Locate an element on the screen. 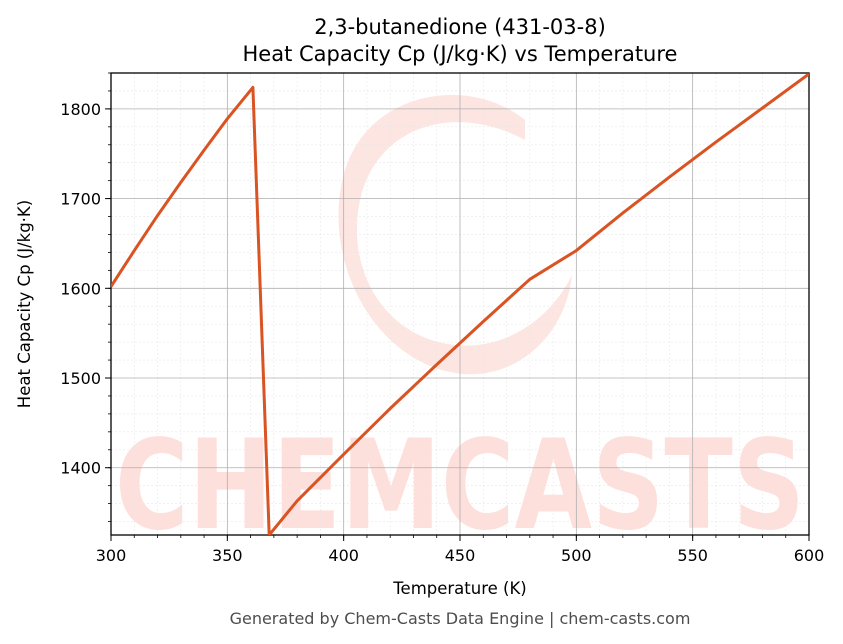  y-tick-label: 1700 is located at coordinates (80, 199).